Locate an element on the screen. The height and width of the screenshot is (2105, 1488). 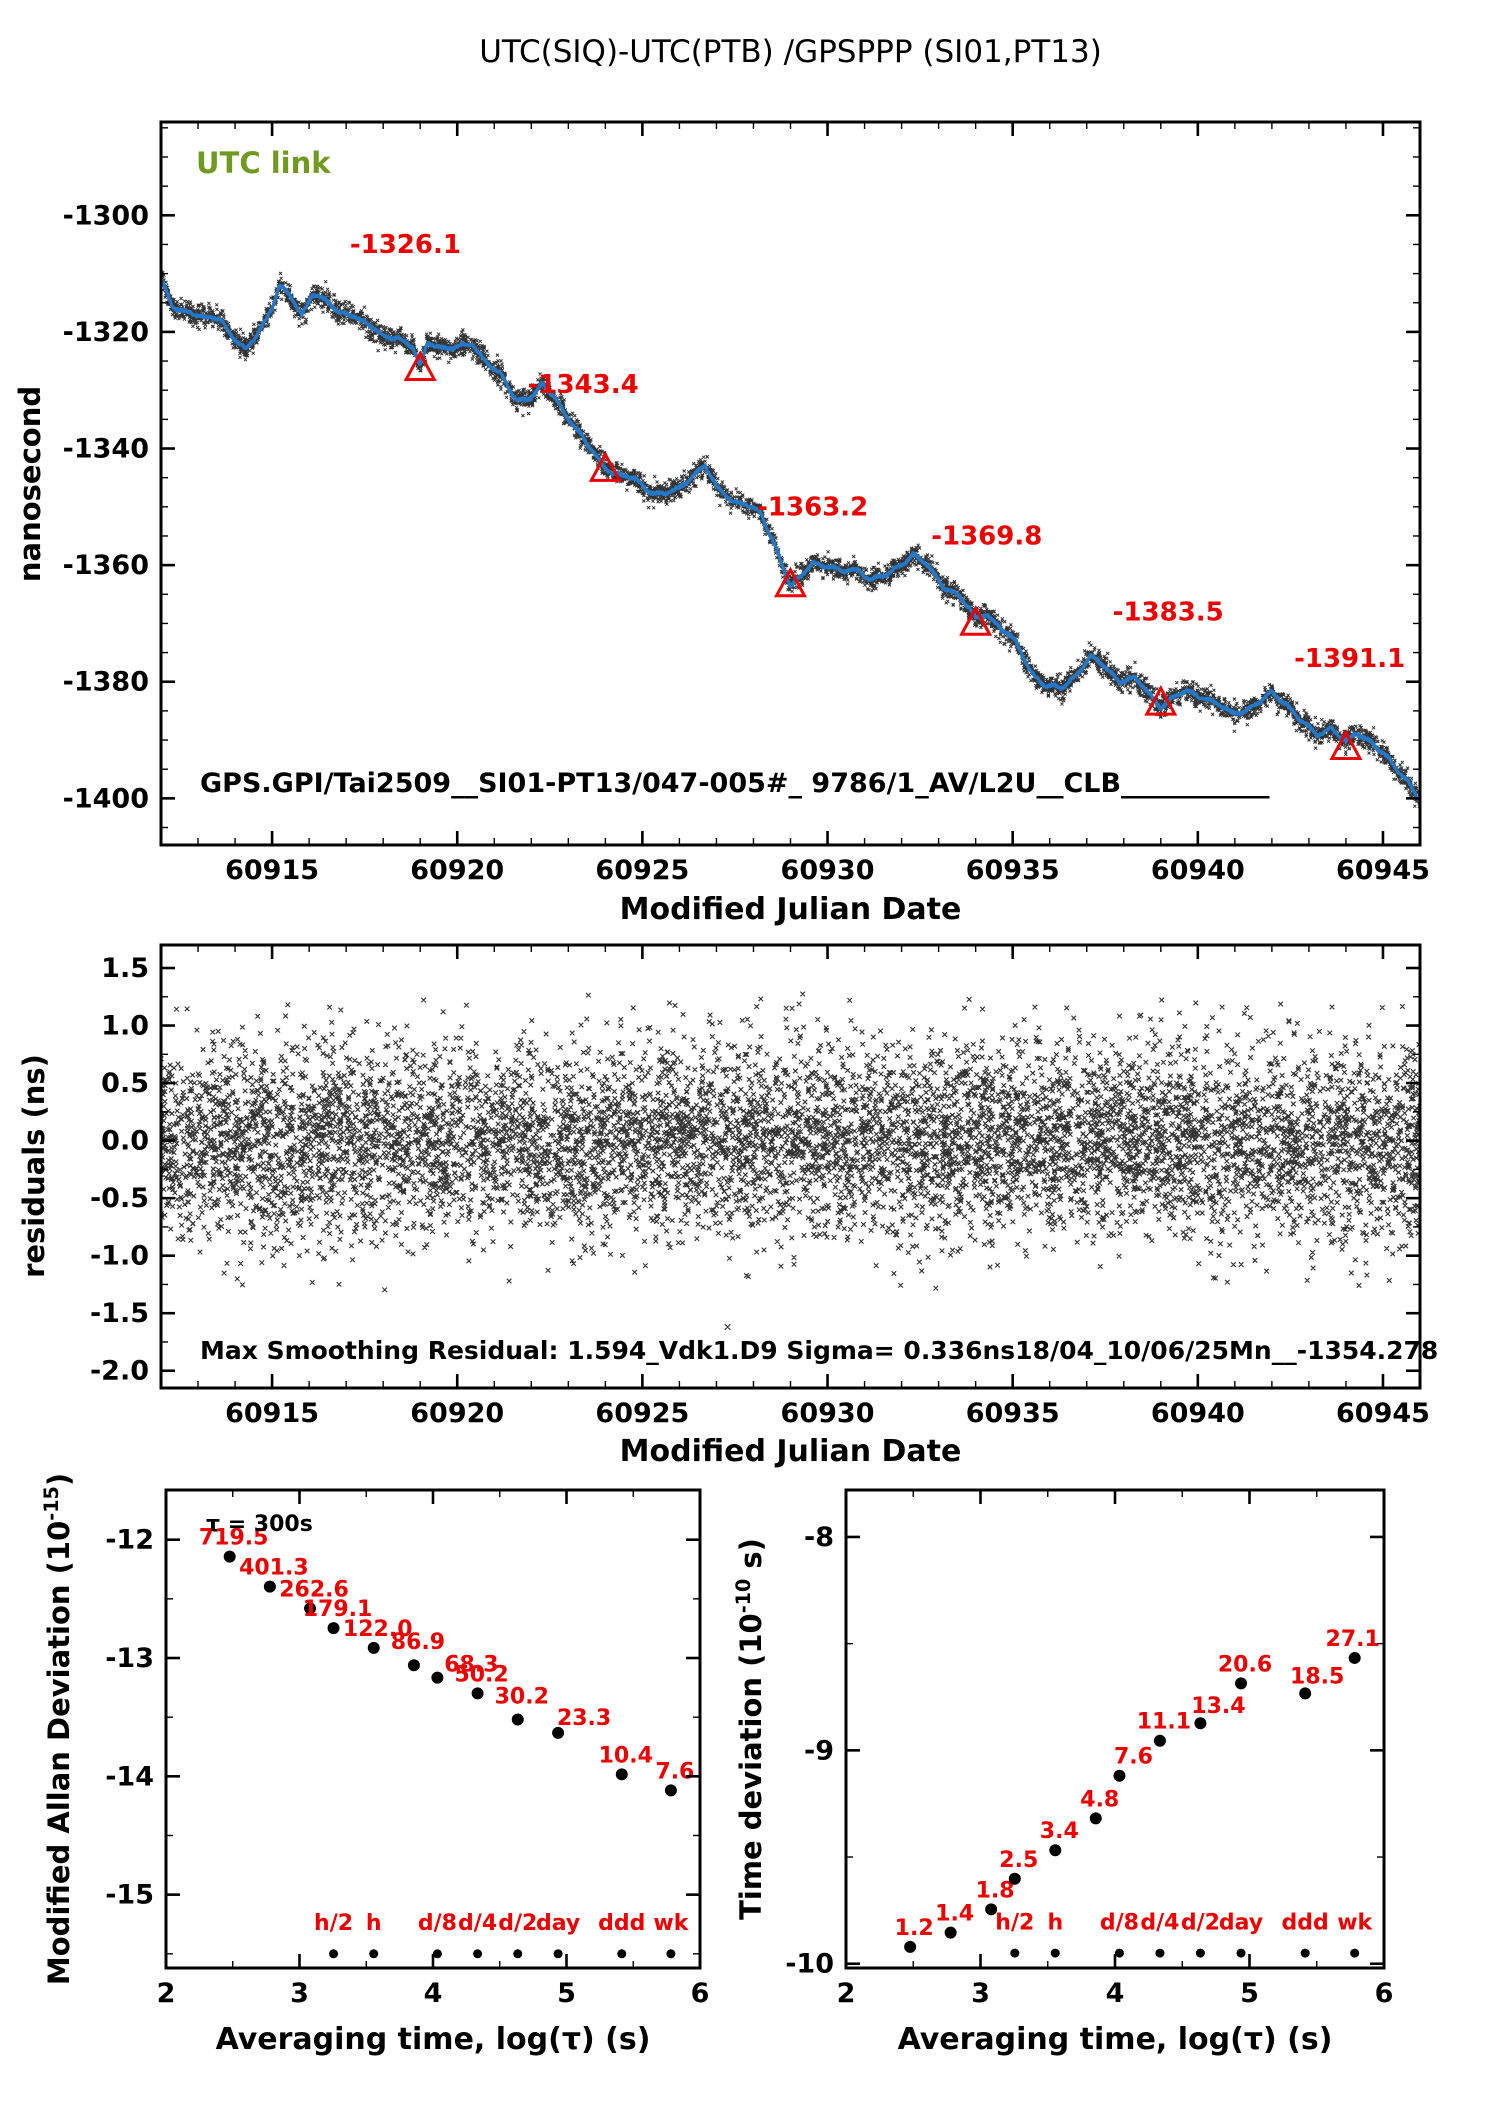
svg-text: d/4 is located at coordinates (477, 1923).